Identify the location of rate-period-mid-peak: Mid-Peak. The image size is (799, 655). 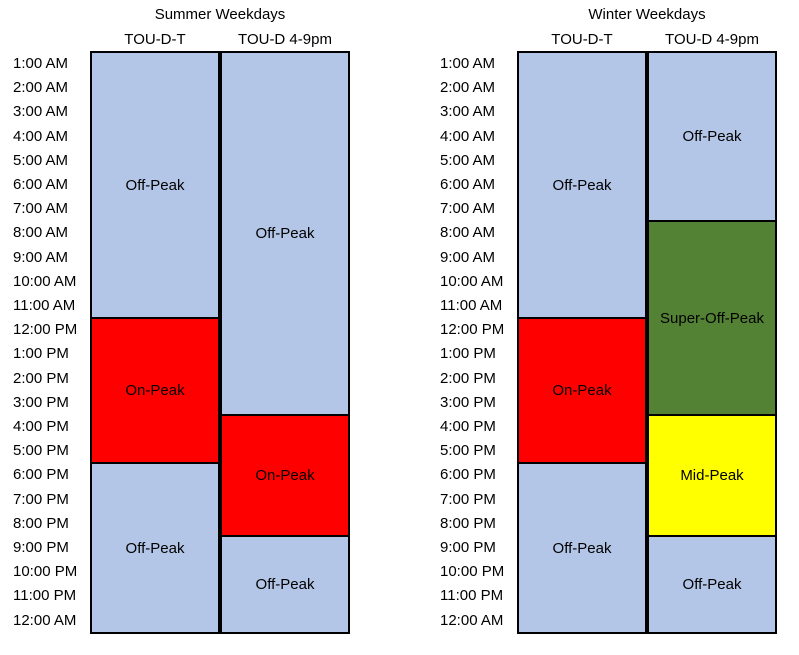
(712, 475).